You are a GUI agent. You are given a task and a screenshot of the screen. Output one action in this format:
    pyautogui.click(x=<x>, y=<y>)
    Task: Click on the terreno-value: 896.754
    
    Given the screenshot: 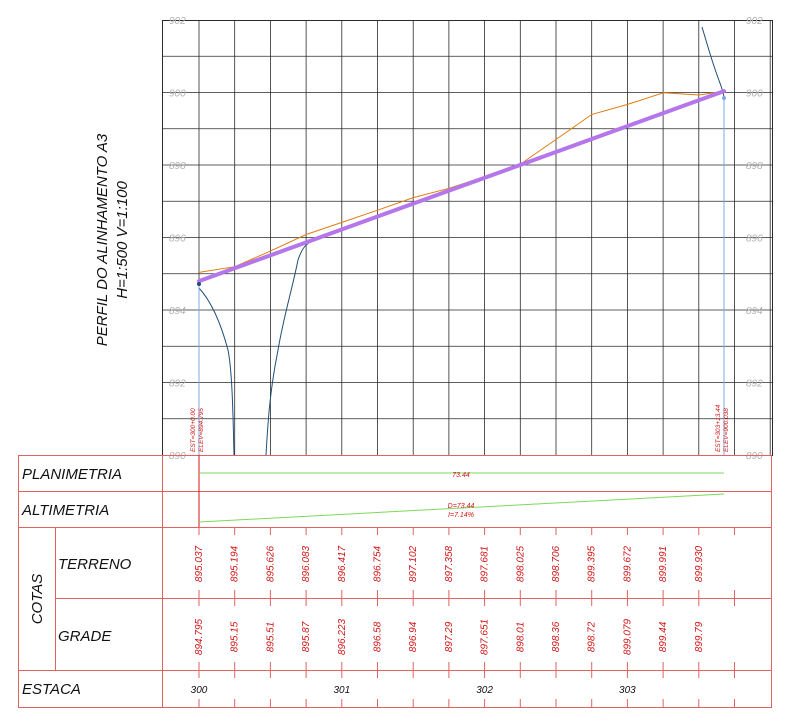 What is the action you would take?
    pyautogui.click(x=378, y=563)
    